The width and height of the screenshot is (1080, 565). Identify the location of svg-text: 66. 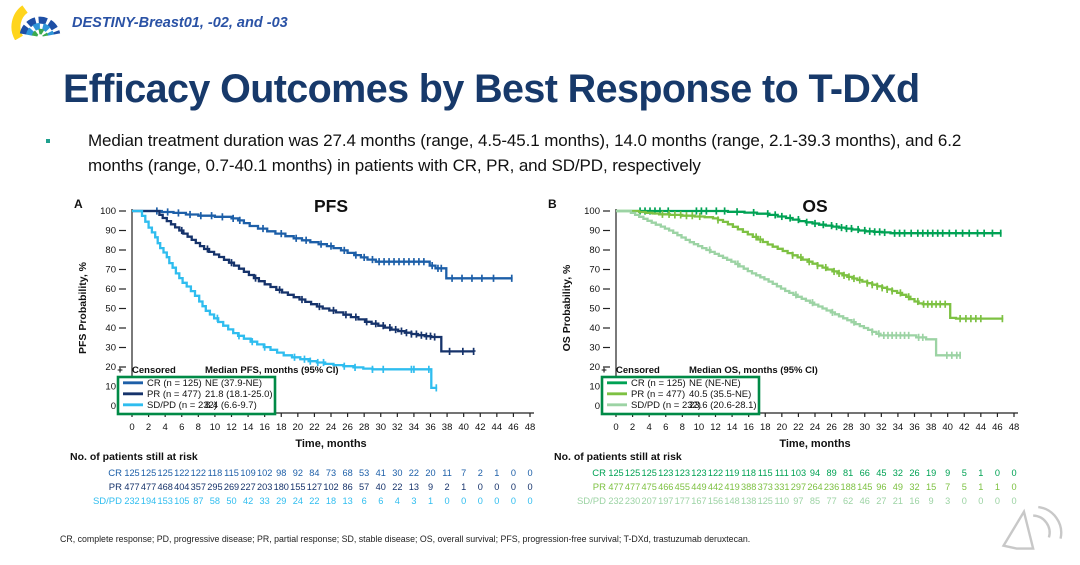
(865, 473).